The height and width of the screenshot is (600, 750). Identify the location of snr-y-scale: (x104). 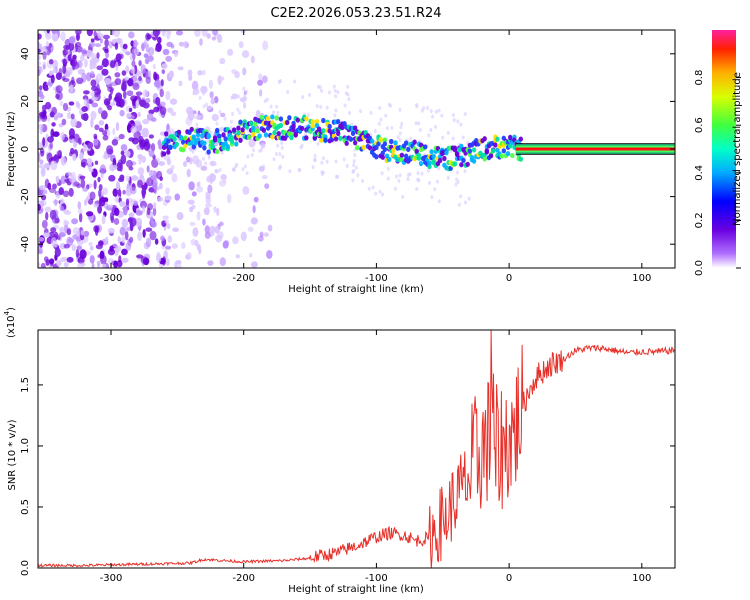
(10, 322).